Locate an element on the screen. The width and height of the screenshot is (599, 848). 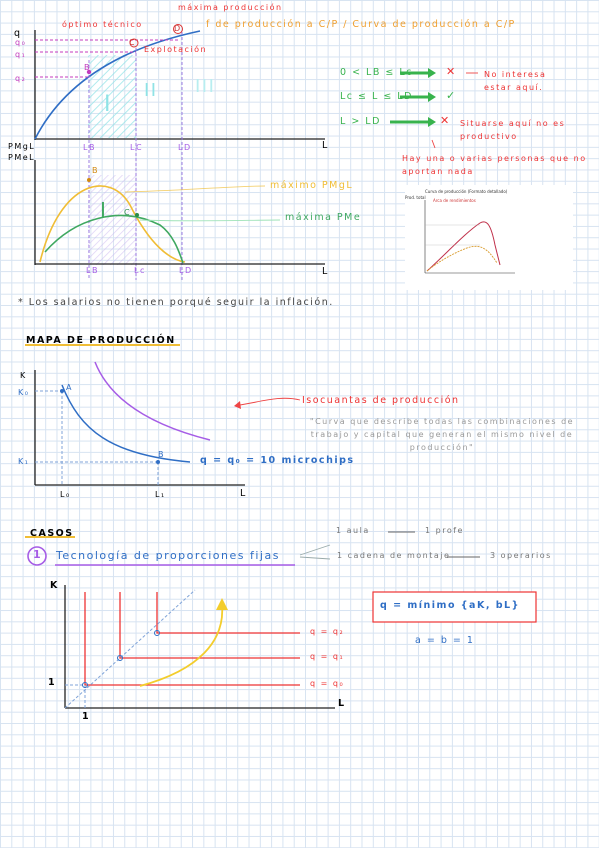
point-d-label: D is located at coordinates (178, 28).